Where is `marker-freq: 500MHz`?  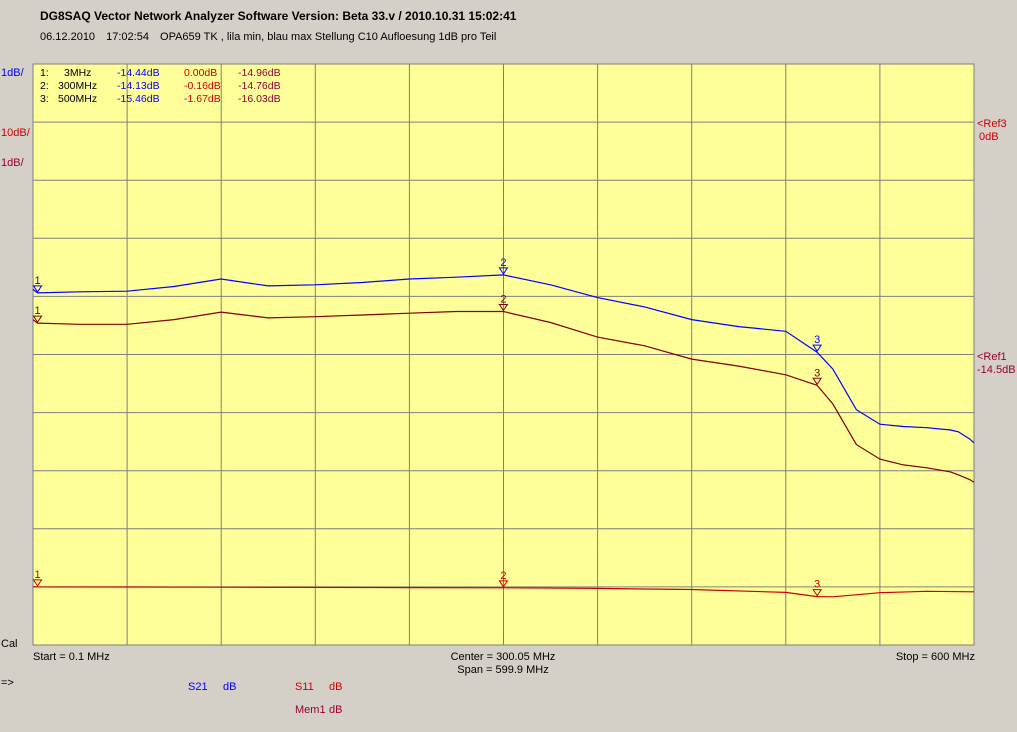
marker-freq: 500MHz is located at coordinates (77, 99).